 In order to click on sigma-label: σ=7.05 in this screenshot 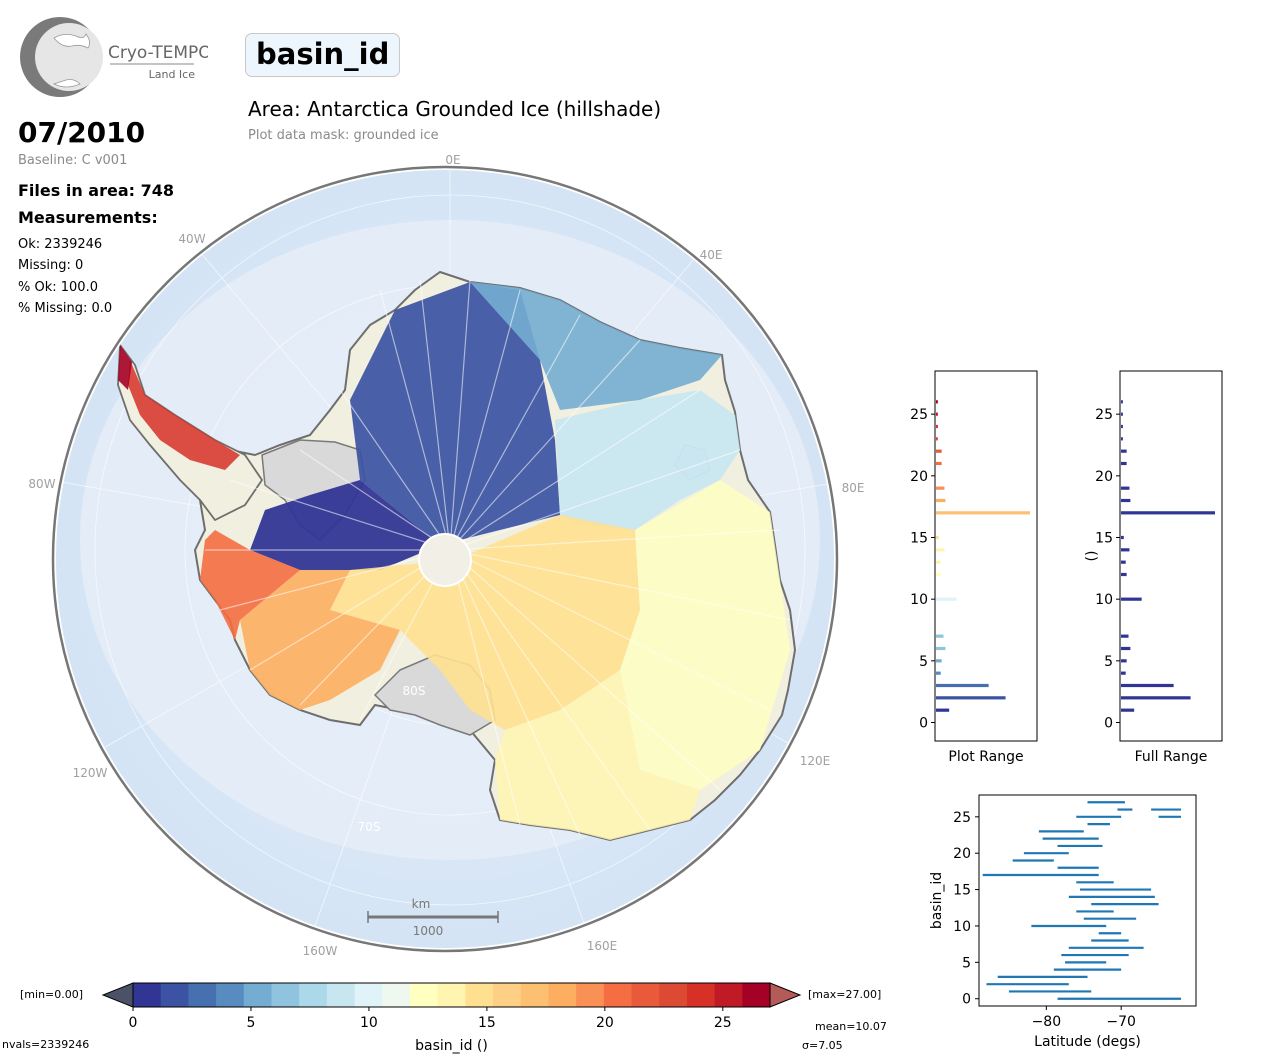, I will do `click(822, 1045)`.